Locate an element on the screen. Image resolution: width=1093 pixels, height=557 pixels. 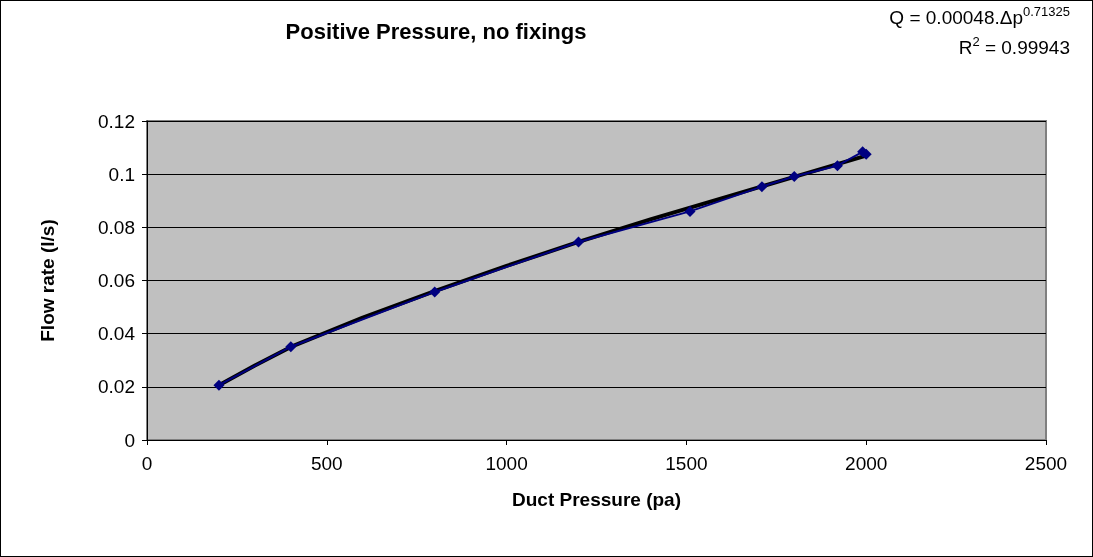
y-axis-title: Flow rate (l/s) is located at coordinates (47, 280).